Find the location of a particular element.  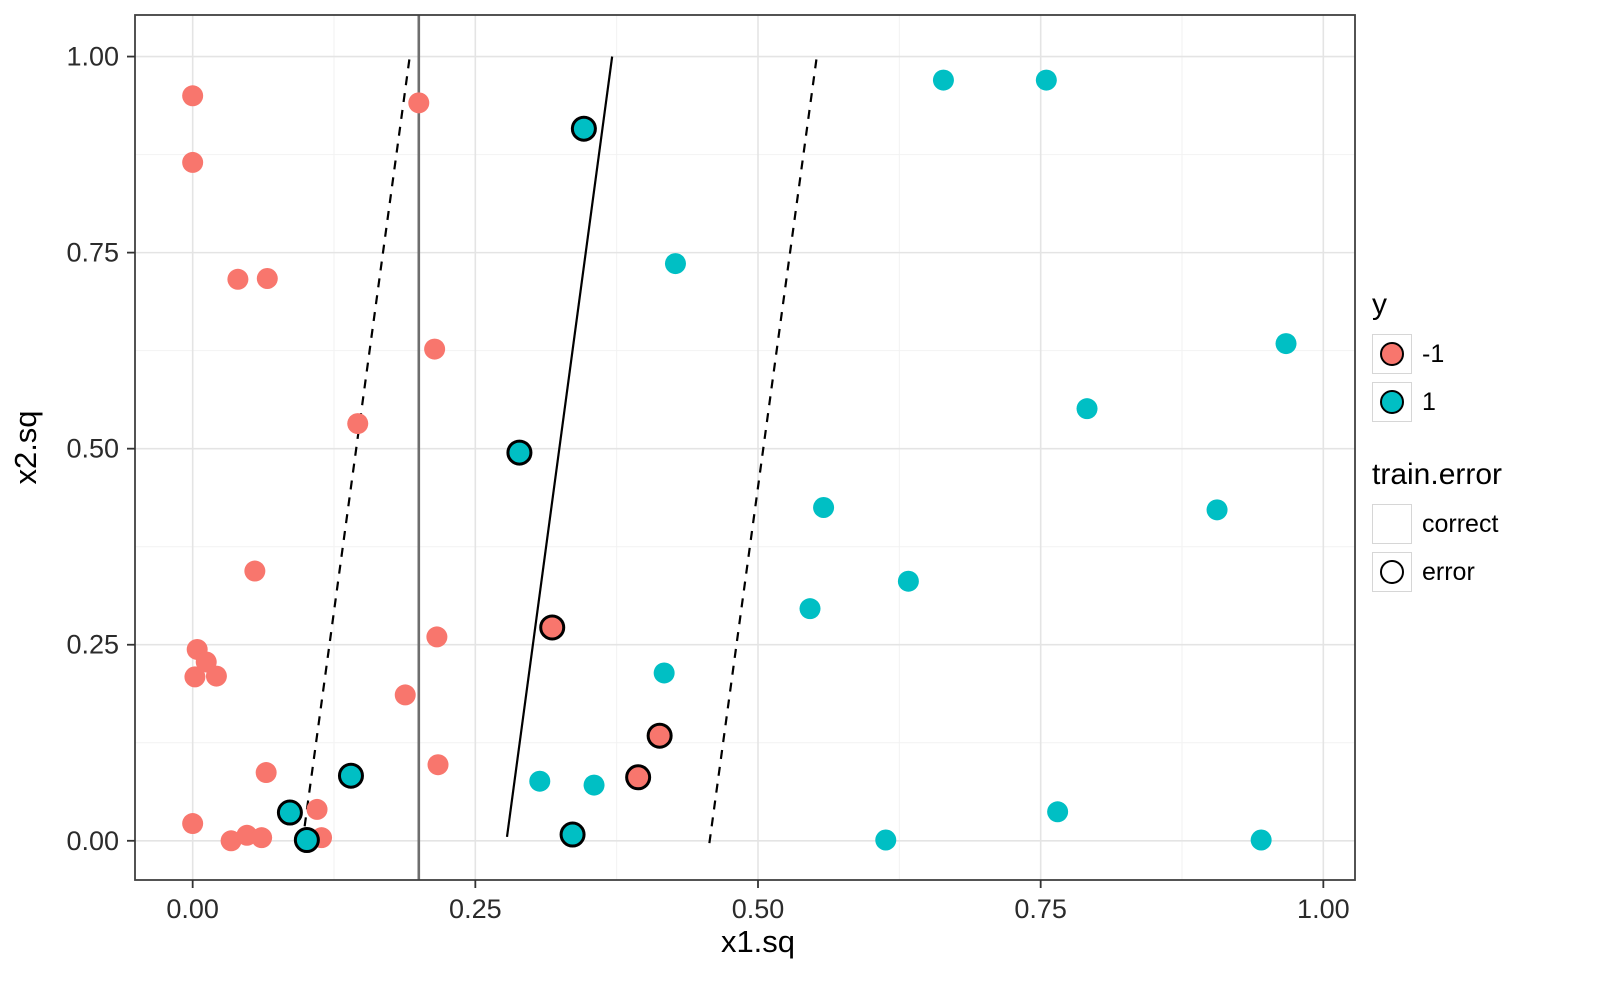

left-margin-dashed-line is located at coordinates (356, 450).